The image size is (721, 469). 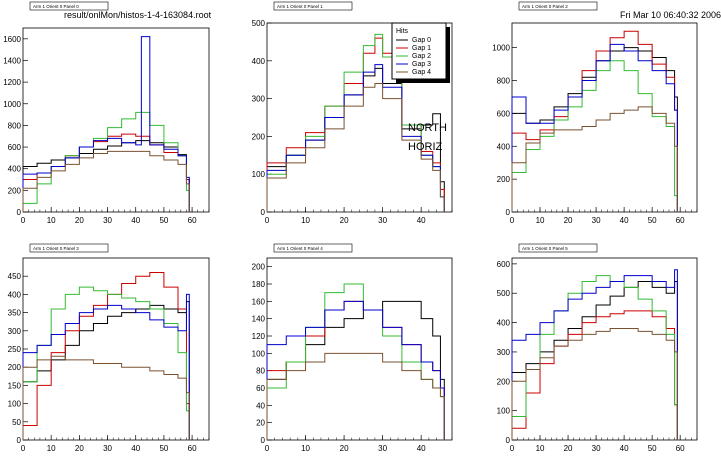 I want to click on legend-entry: Gap 1, so click(x=421, y=48).